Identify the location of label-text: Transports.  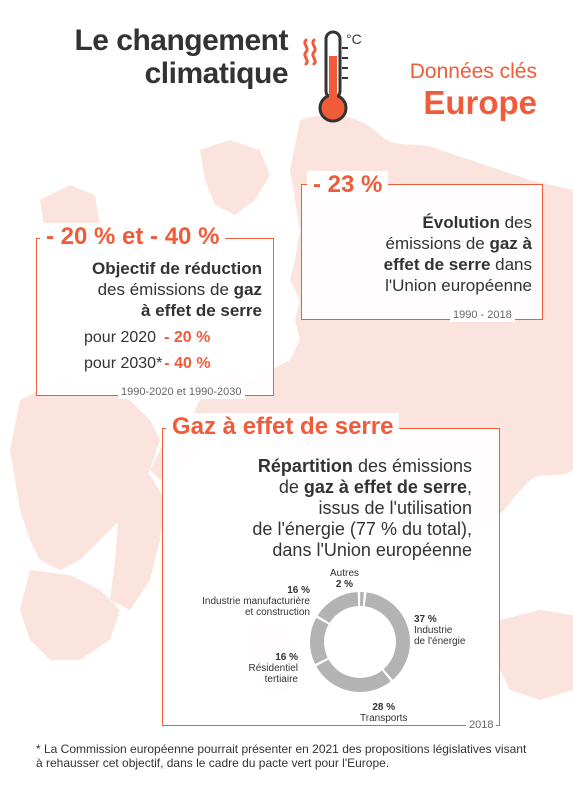
(383, 718).